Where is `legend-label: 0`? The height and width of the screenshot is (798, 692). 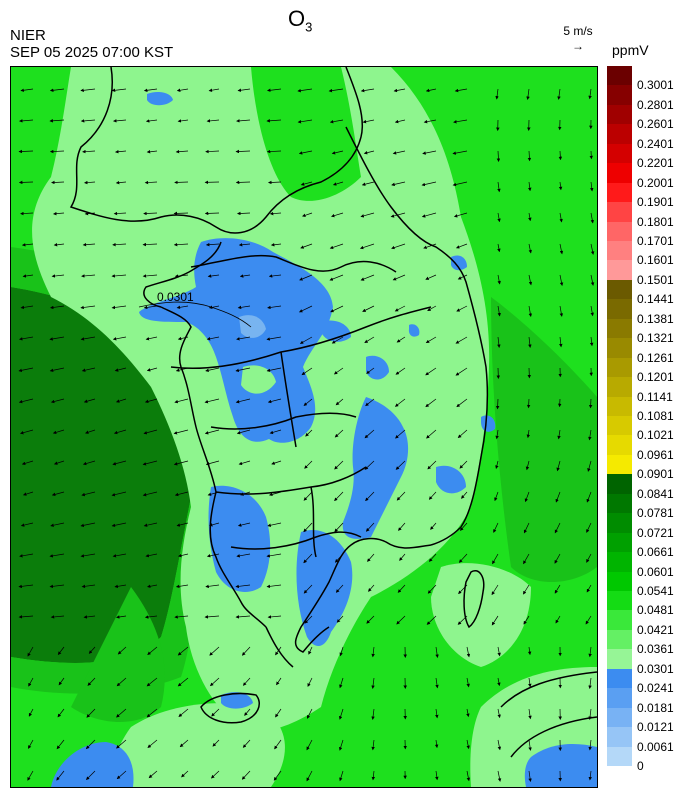
legend-label: 0 is located at coordinates (640, 766).